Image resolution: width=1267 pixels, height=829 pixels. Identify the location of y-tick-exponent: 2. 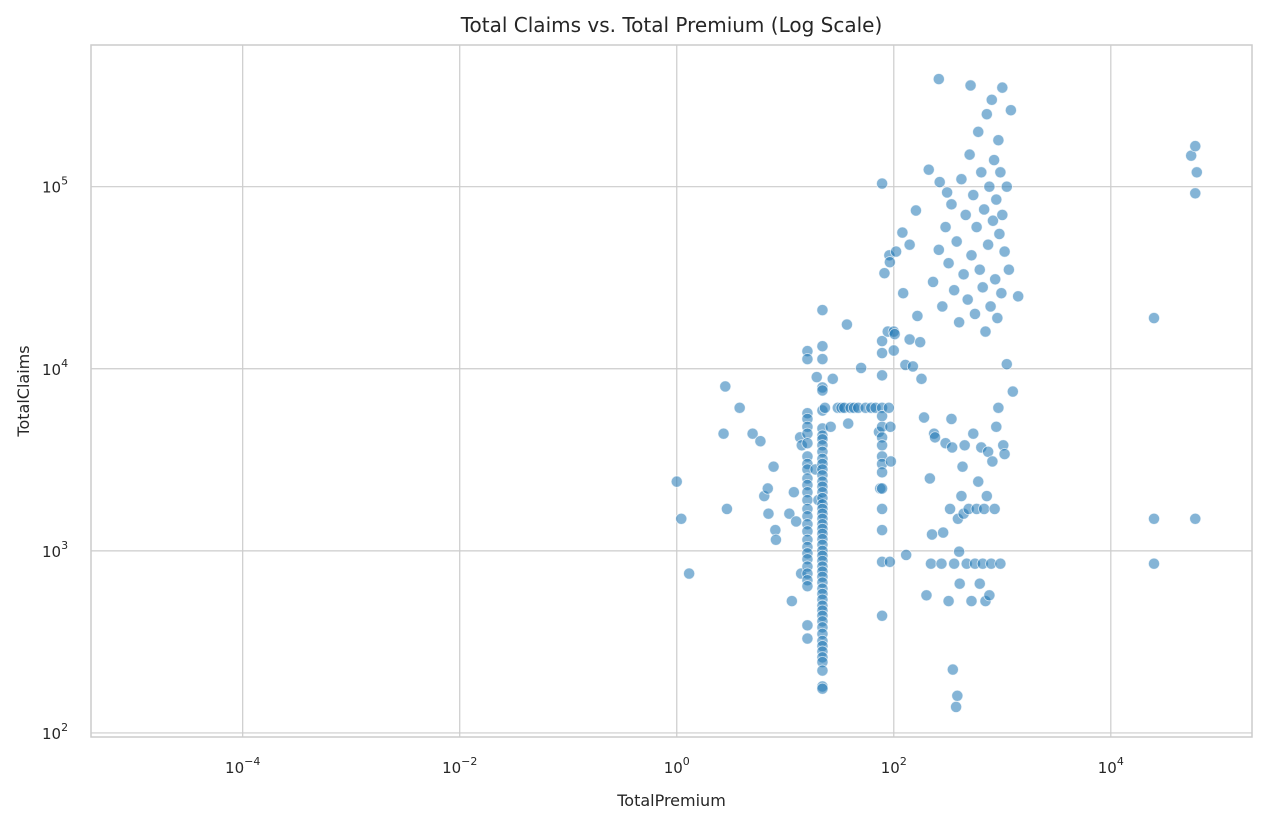
(64, 727).